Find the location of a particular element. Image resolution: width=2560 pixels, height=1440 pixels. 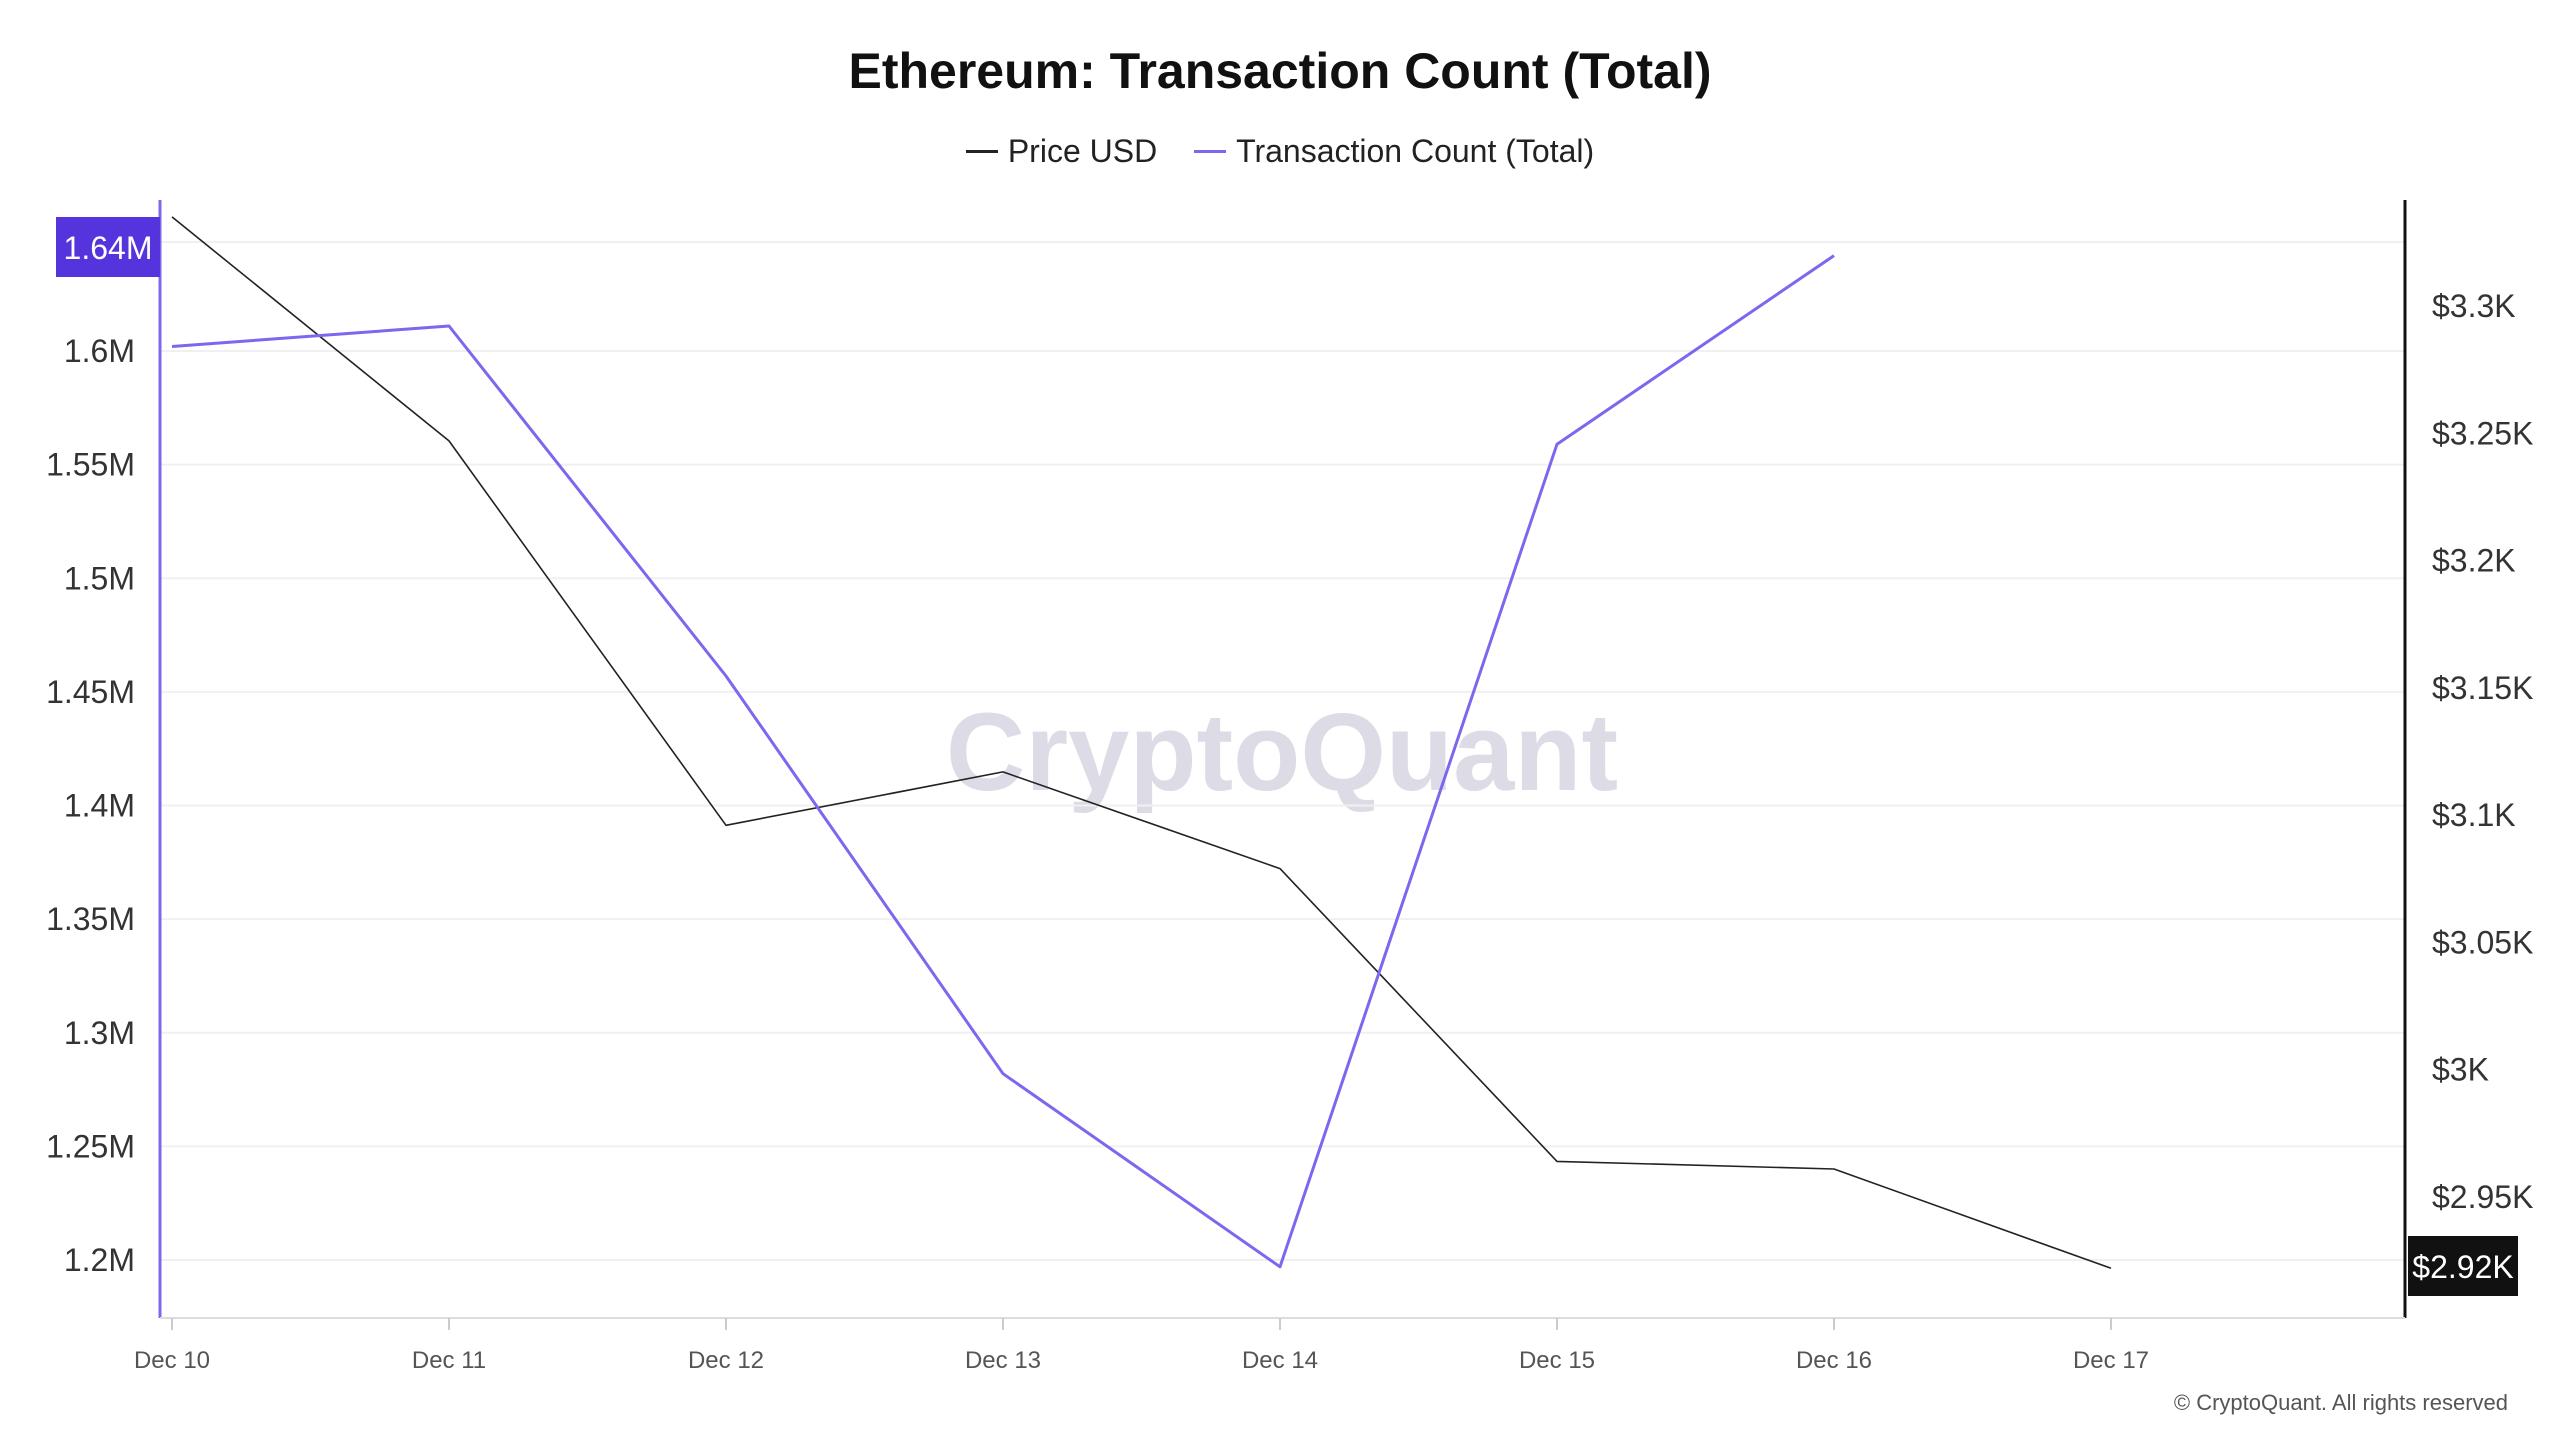

x-tick-label-6: Dec 16 is located at coordinates (1834, 1360).